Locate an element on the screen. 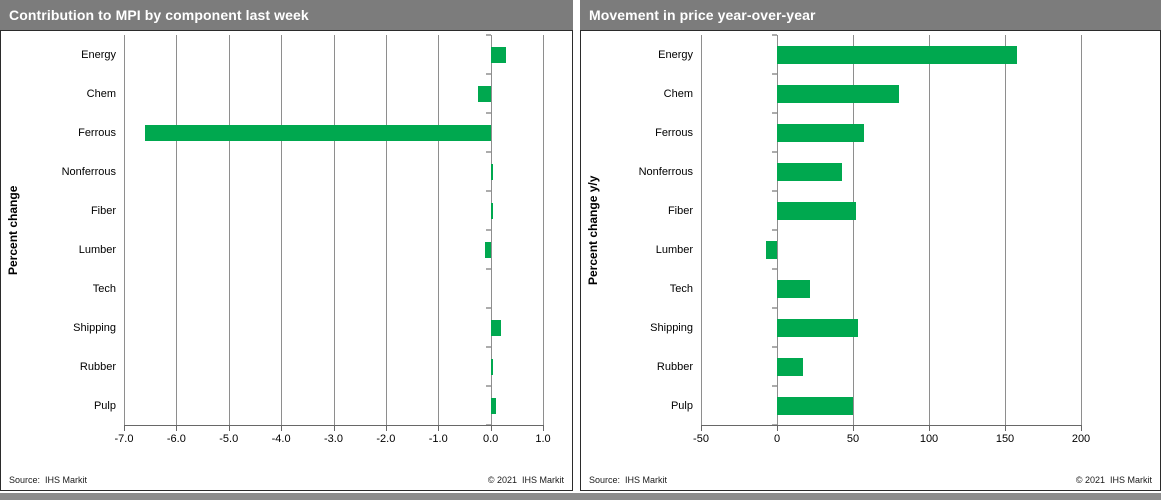  category-label: Pulp is located at coordinates (681, 405).